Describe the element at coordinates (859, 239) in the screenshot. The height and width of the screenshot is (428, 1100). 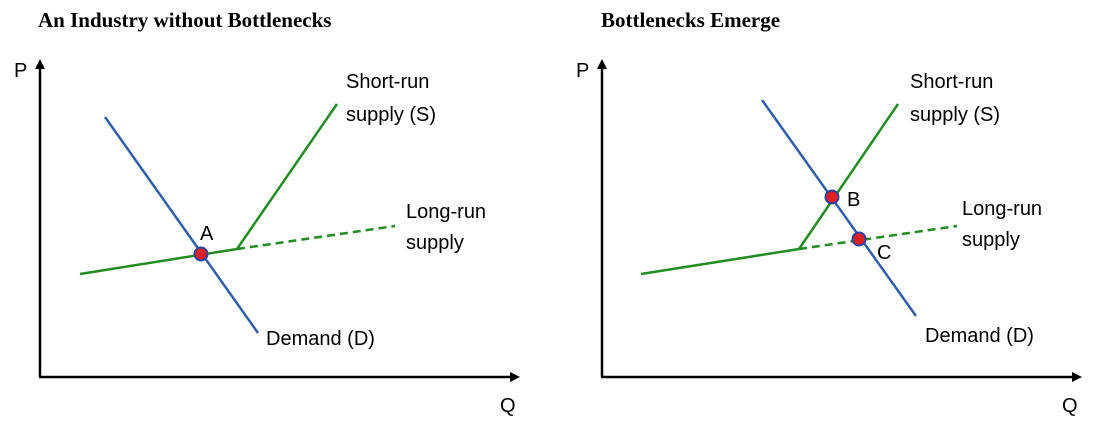
I see `equilibrium-point-c` at that location.